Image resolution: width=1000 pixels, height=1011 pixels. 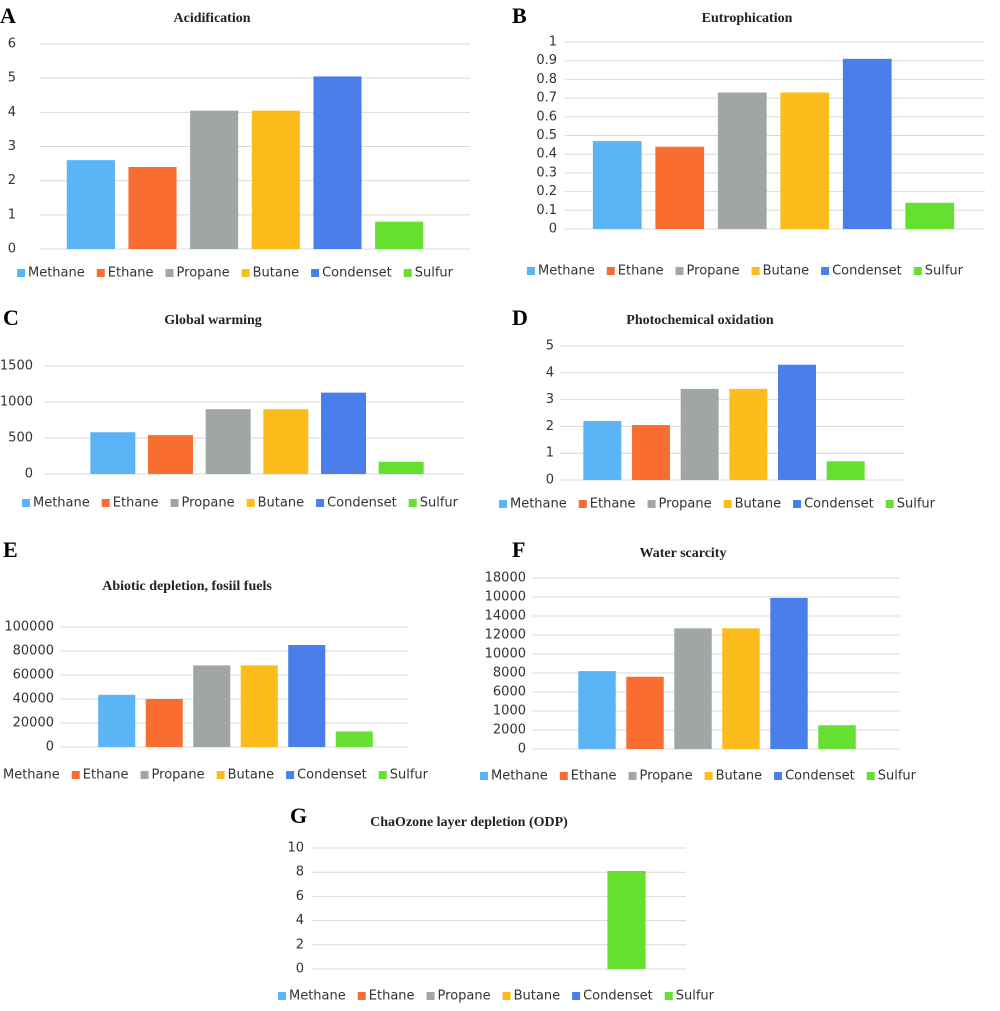 What do you see at coordinates (16, 366) in the screenshot?
I see `y-tick-label: 1500` at bounding box center [16, 366].